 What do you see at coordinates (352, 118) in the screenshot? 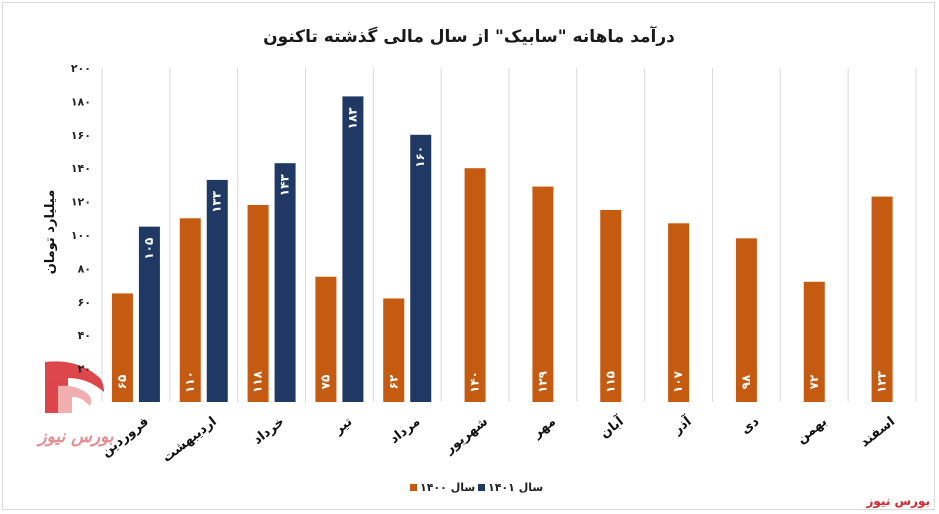
I see `data-label: ۱۸۳` at bounding box center [352, 118].